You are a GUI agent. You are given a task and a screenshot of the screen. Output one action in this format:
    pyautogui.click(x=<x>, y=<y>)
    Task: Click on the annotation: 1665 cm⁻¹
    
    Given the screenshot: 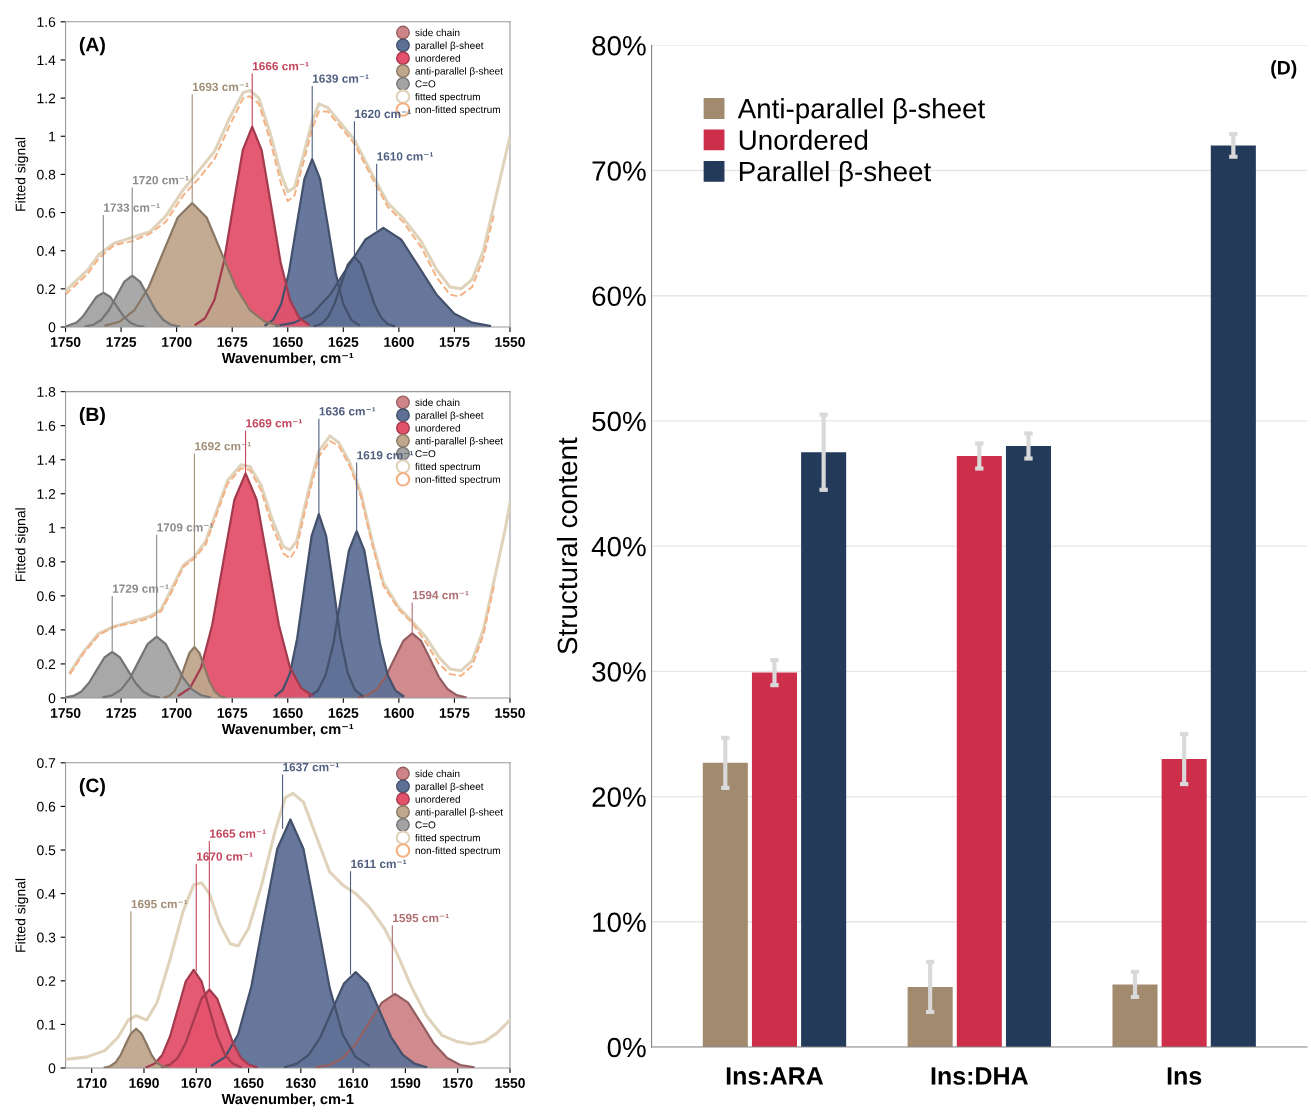 What is the action you would take?
    pyautogui.click(x=238, y=833)
    